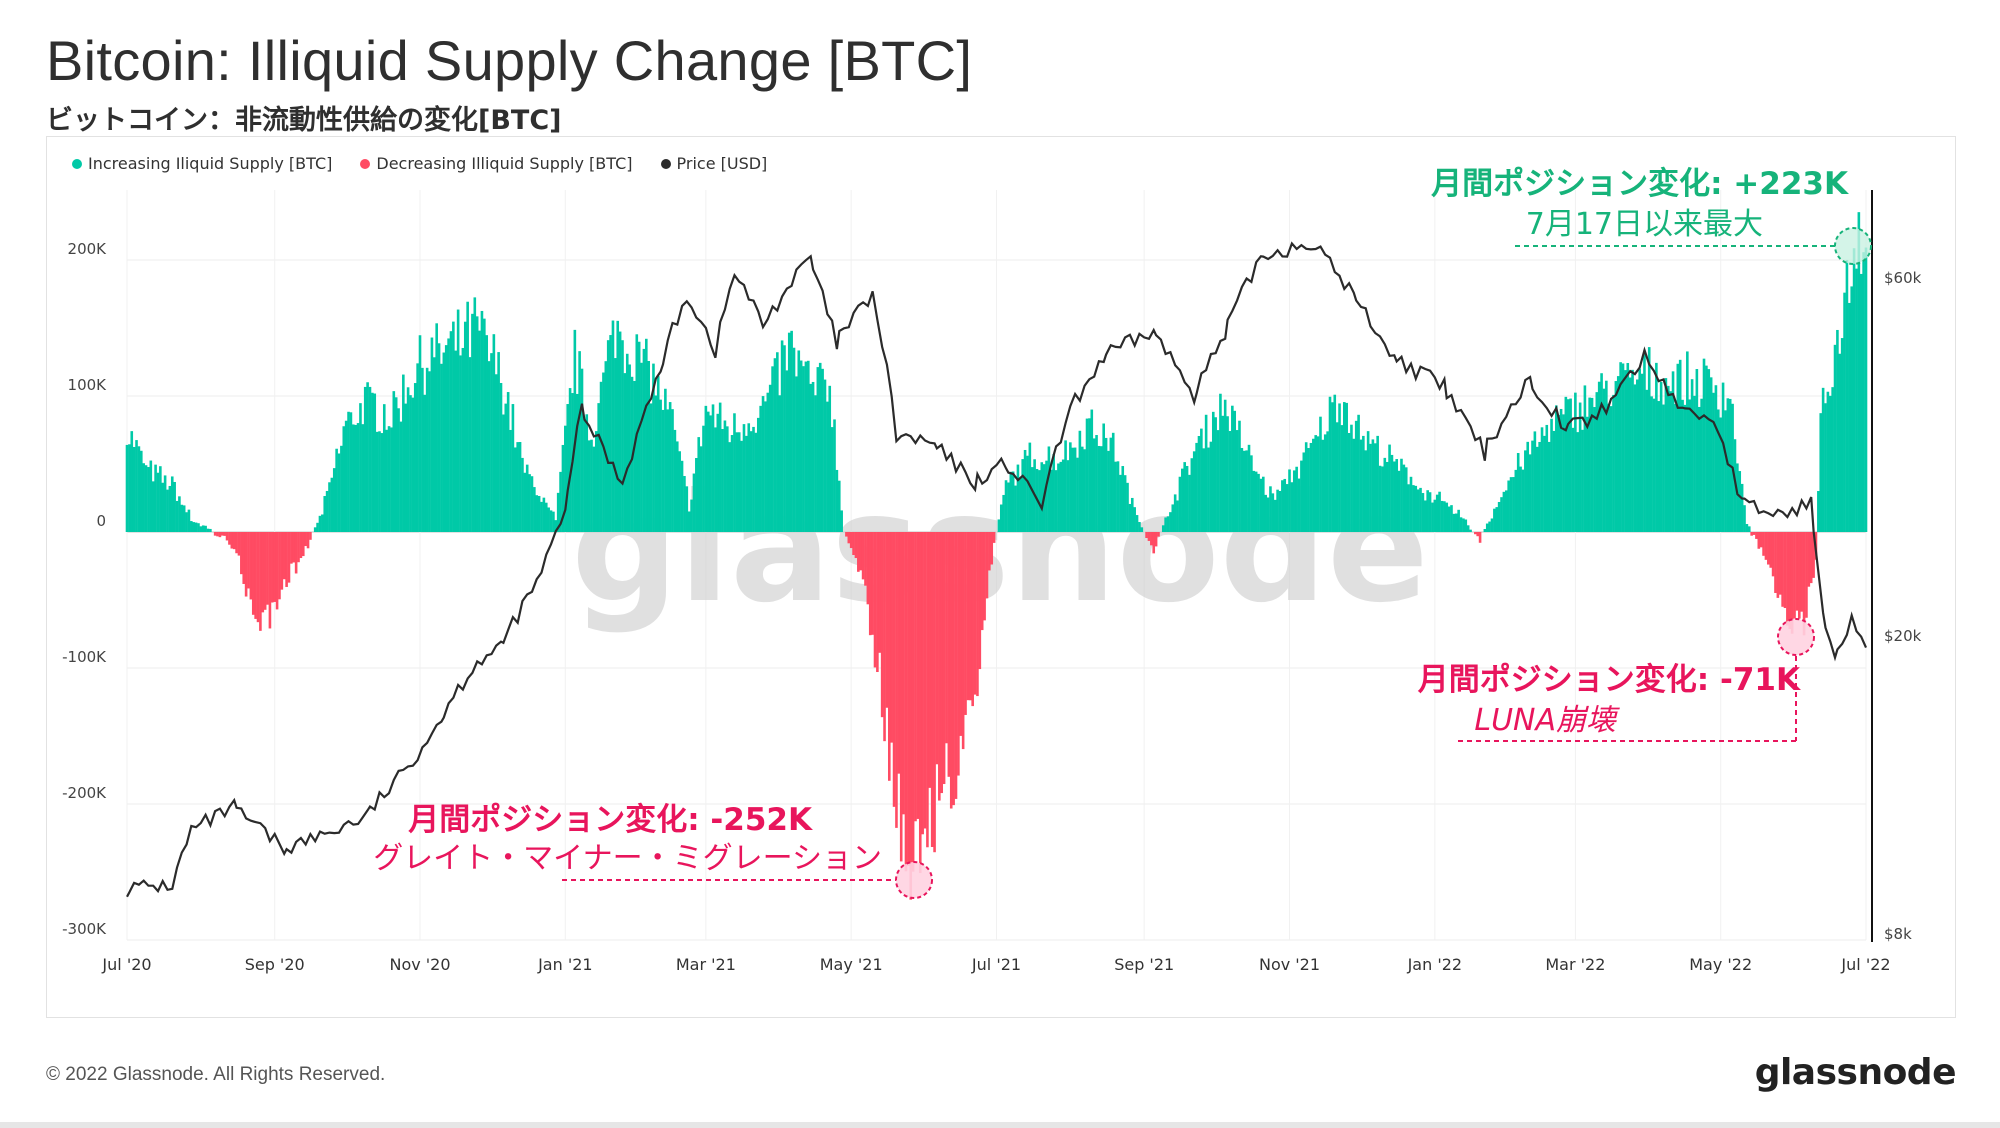 This screenshot has height=1128, width=2000. I want to click on y-tick-label: 0, so click(101, 521).